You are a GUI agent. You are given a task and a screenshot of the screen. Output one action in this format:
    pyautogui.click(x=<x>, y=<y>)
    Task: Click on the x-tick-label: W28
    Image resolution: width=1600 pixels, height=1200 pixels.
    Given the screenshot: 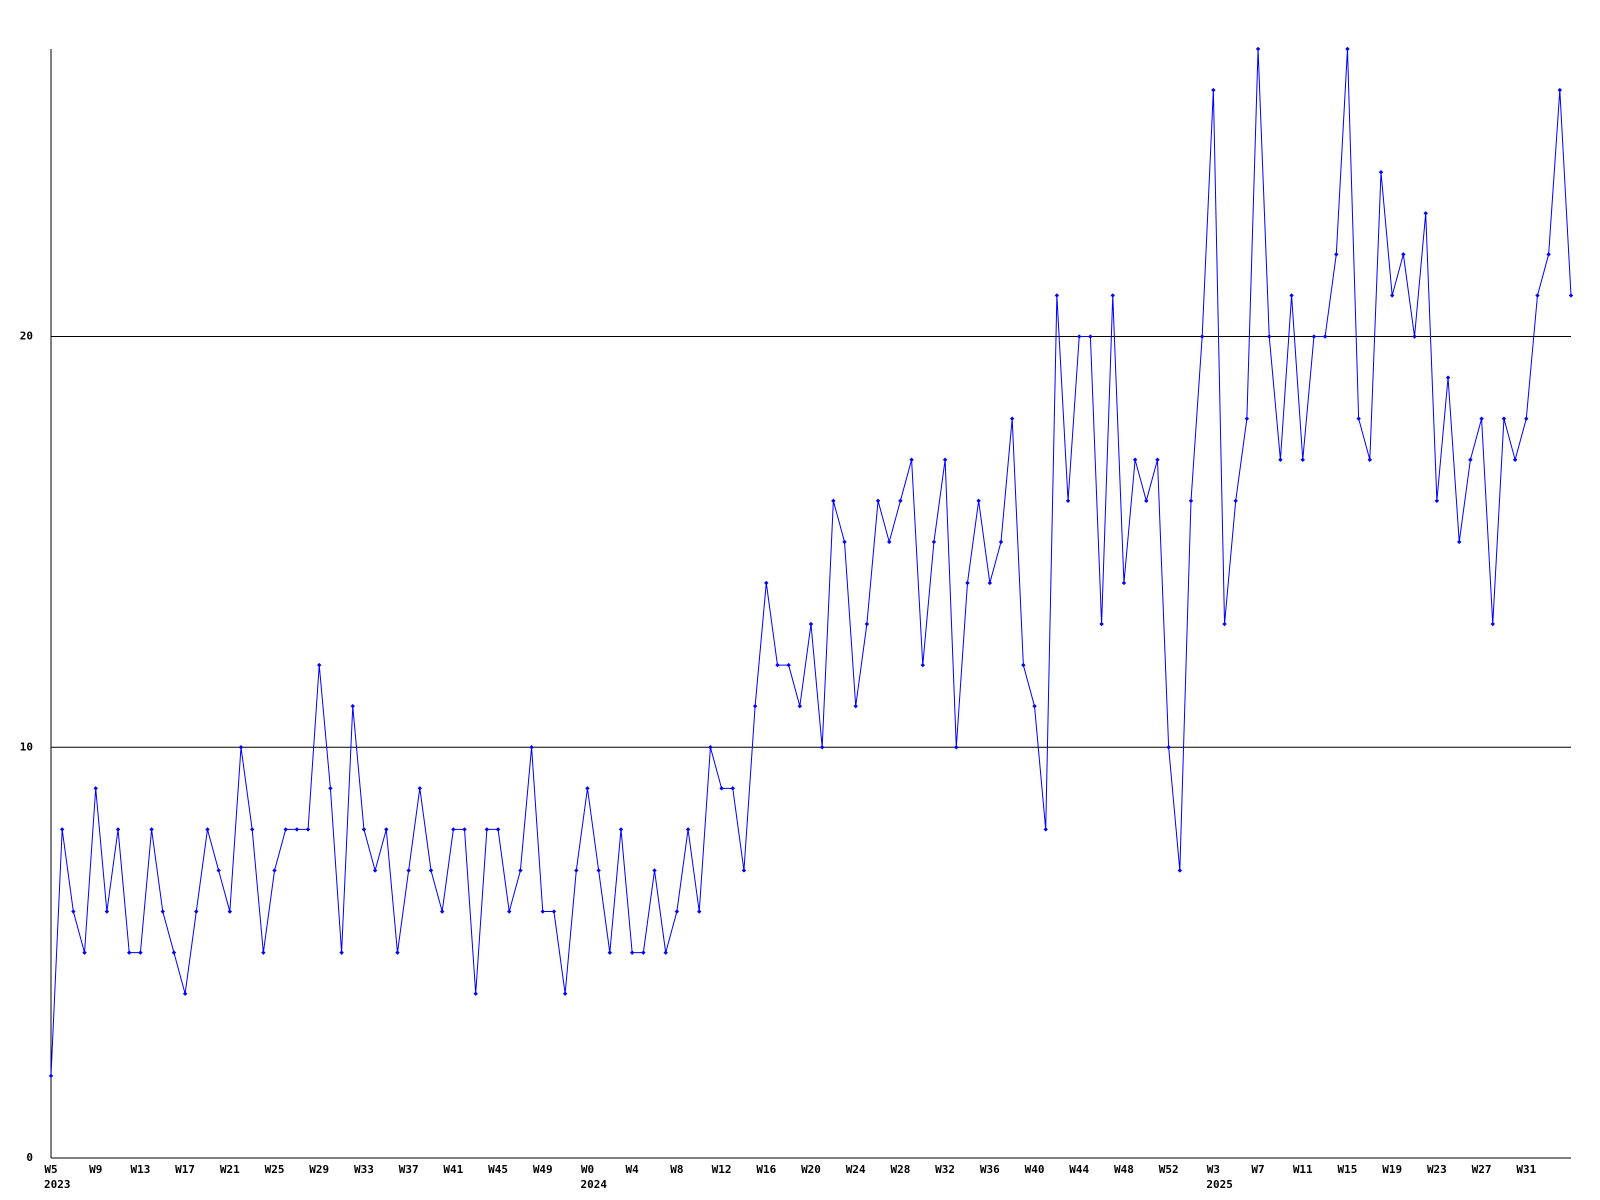 What is the action you would take?
    pyautogui.click(x=900, y=1169)
    